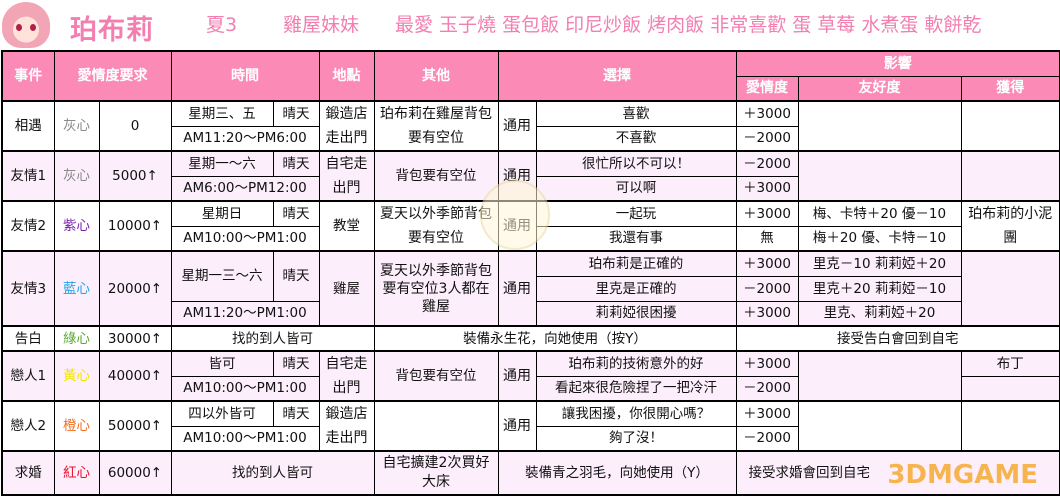 The image size is (1060, 498). What do you see at coordinates (135, 288) in the screenshot?
I see `love-requirement: 20000↑` at bounding box center [135, 288].